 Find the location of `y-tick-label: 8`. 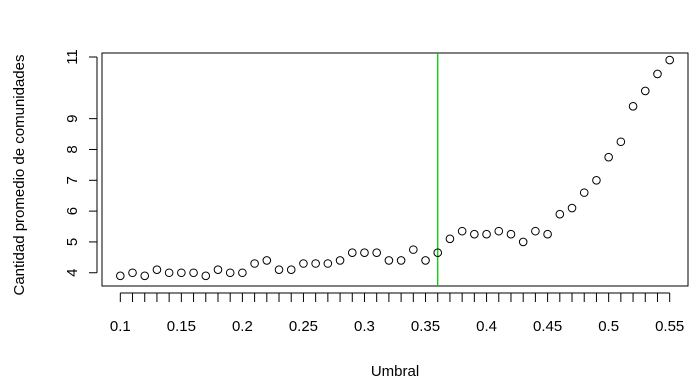

y-tick-label: 8 is located at coordinates (72, 149).